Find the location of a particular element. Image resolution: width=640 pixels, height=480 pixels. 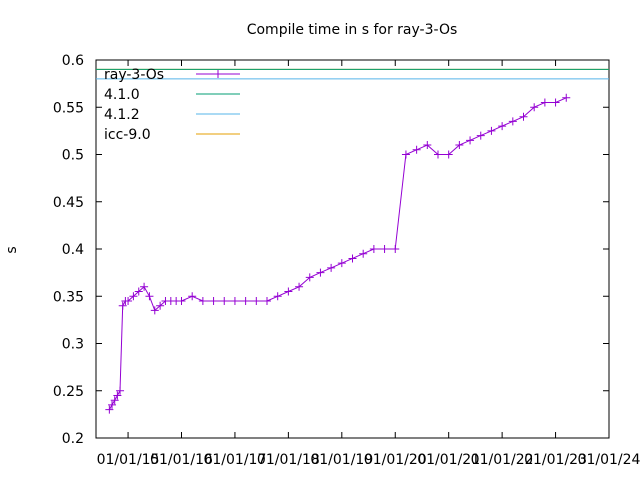

y-tick-label: 0.25 is located at coordinates (68, 392).